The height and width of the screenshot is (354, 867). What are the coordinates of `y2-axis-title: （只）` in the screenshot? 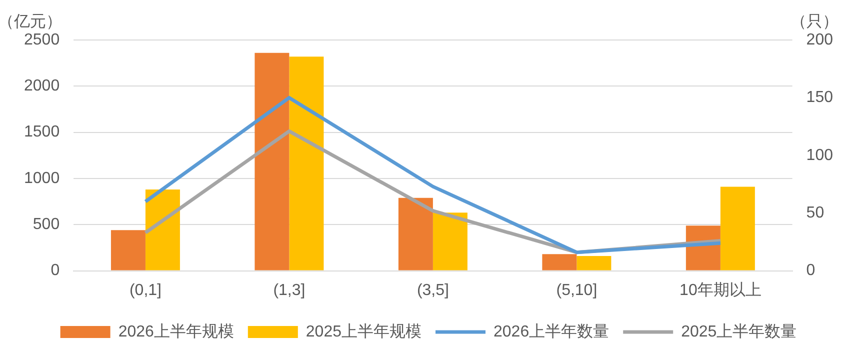 It's located at (814, 21).